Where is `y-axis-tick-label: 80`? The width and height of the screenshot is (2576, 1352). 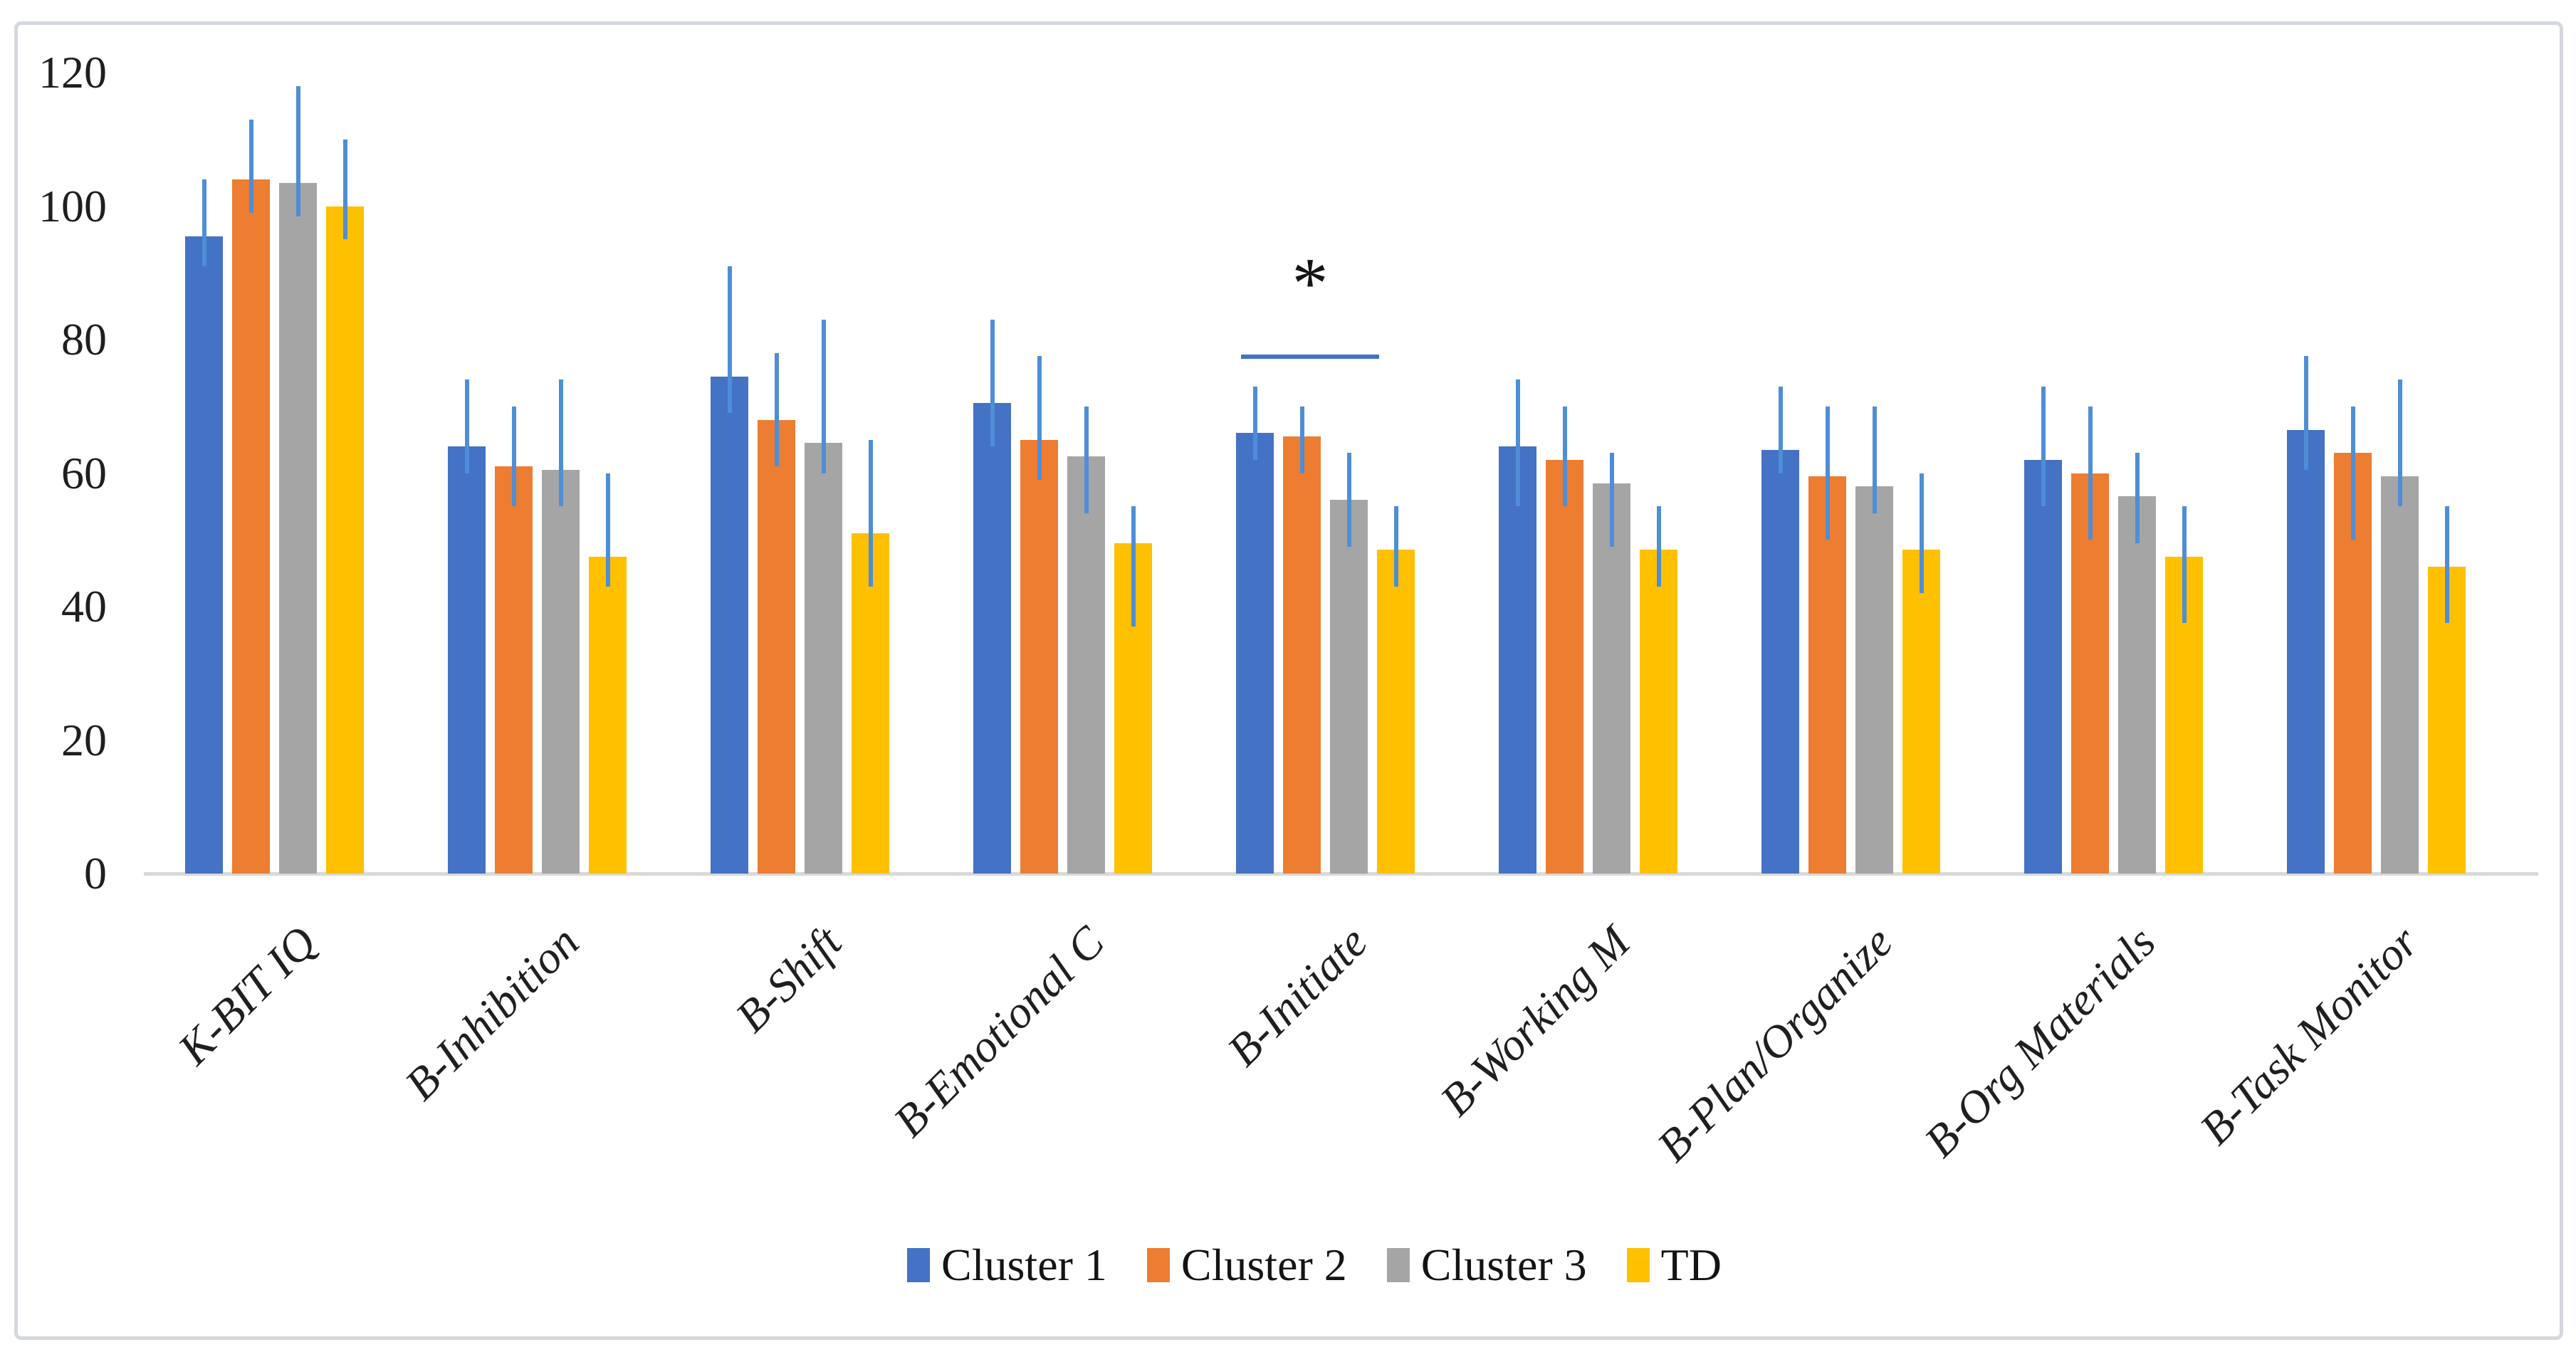
y-axis-tick-label: 80 is located at coordinates (84, 339).